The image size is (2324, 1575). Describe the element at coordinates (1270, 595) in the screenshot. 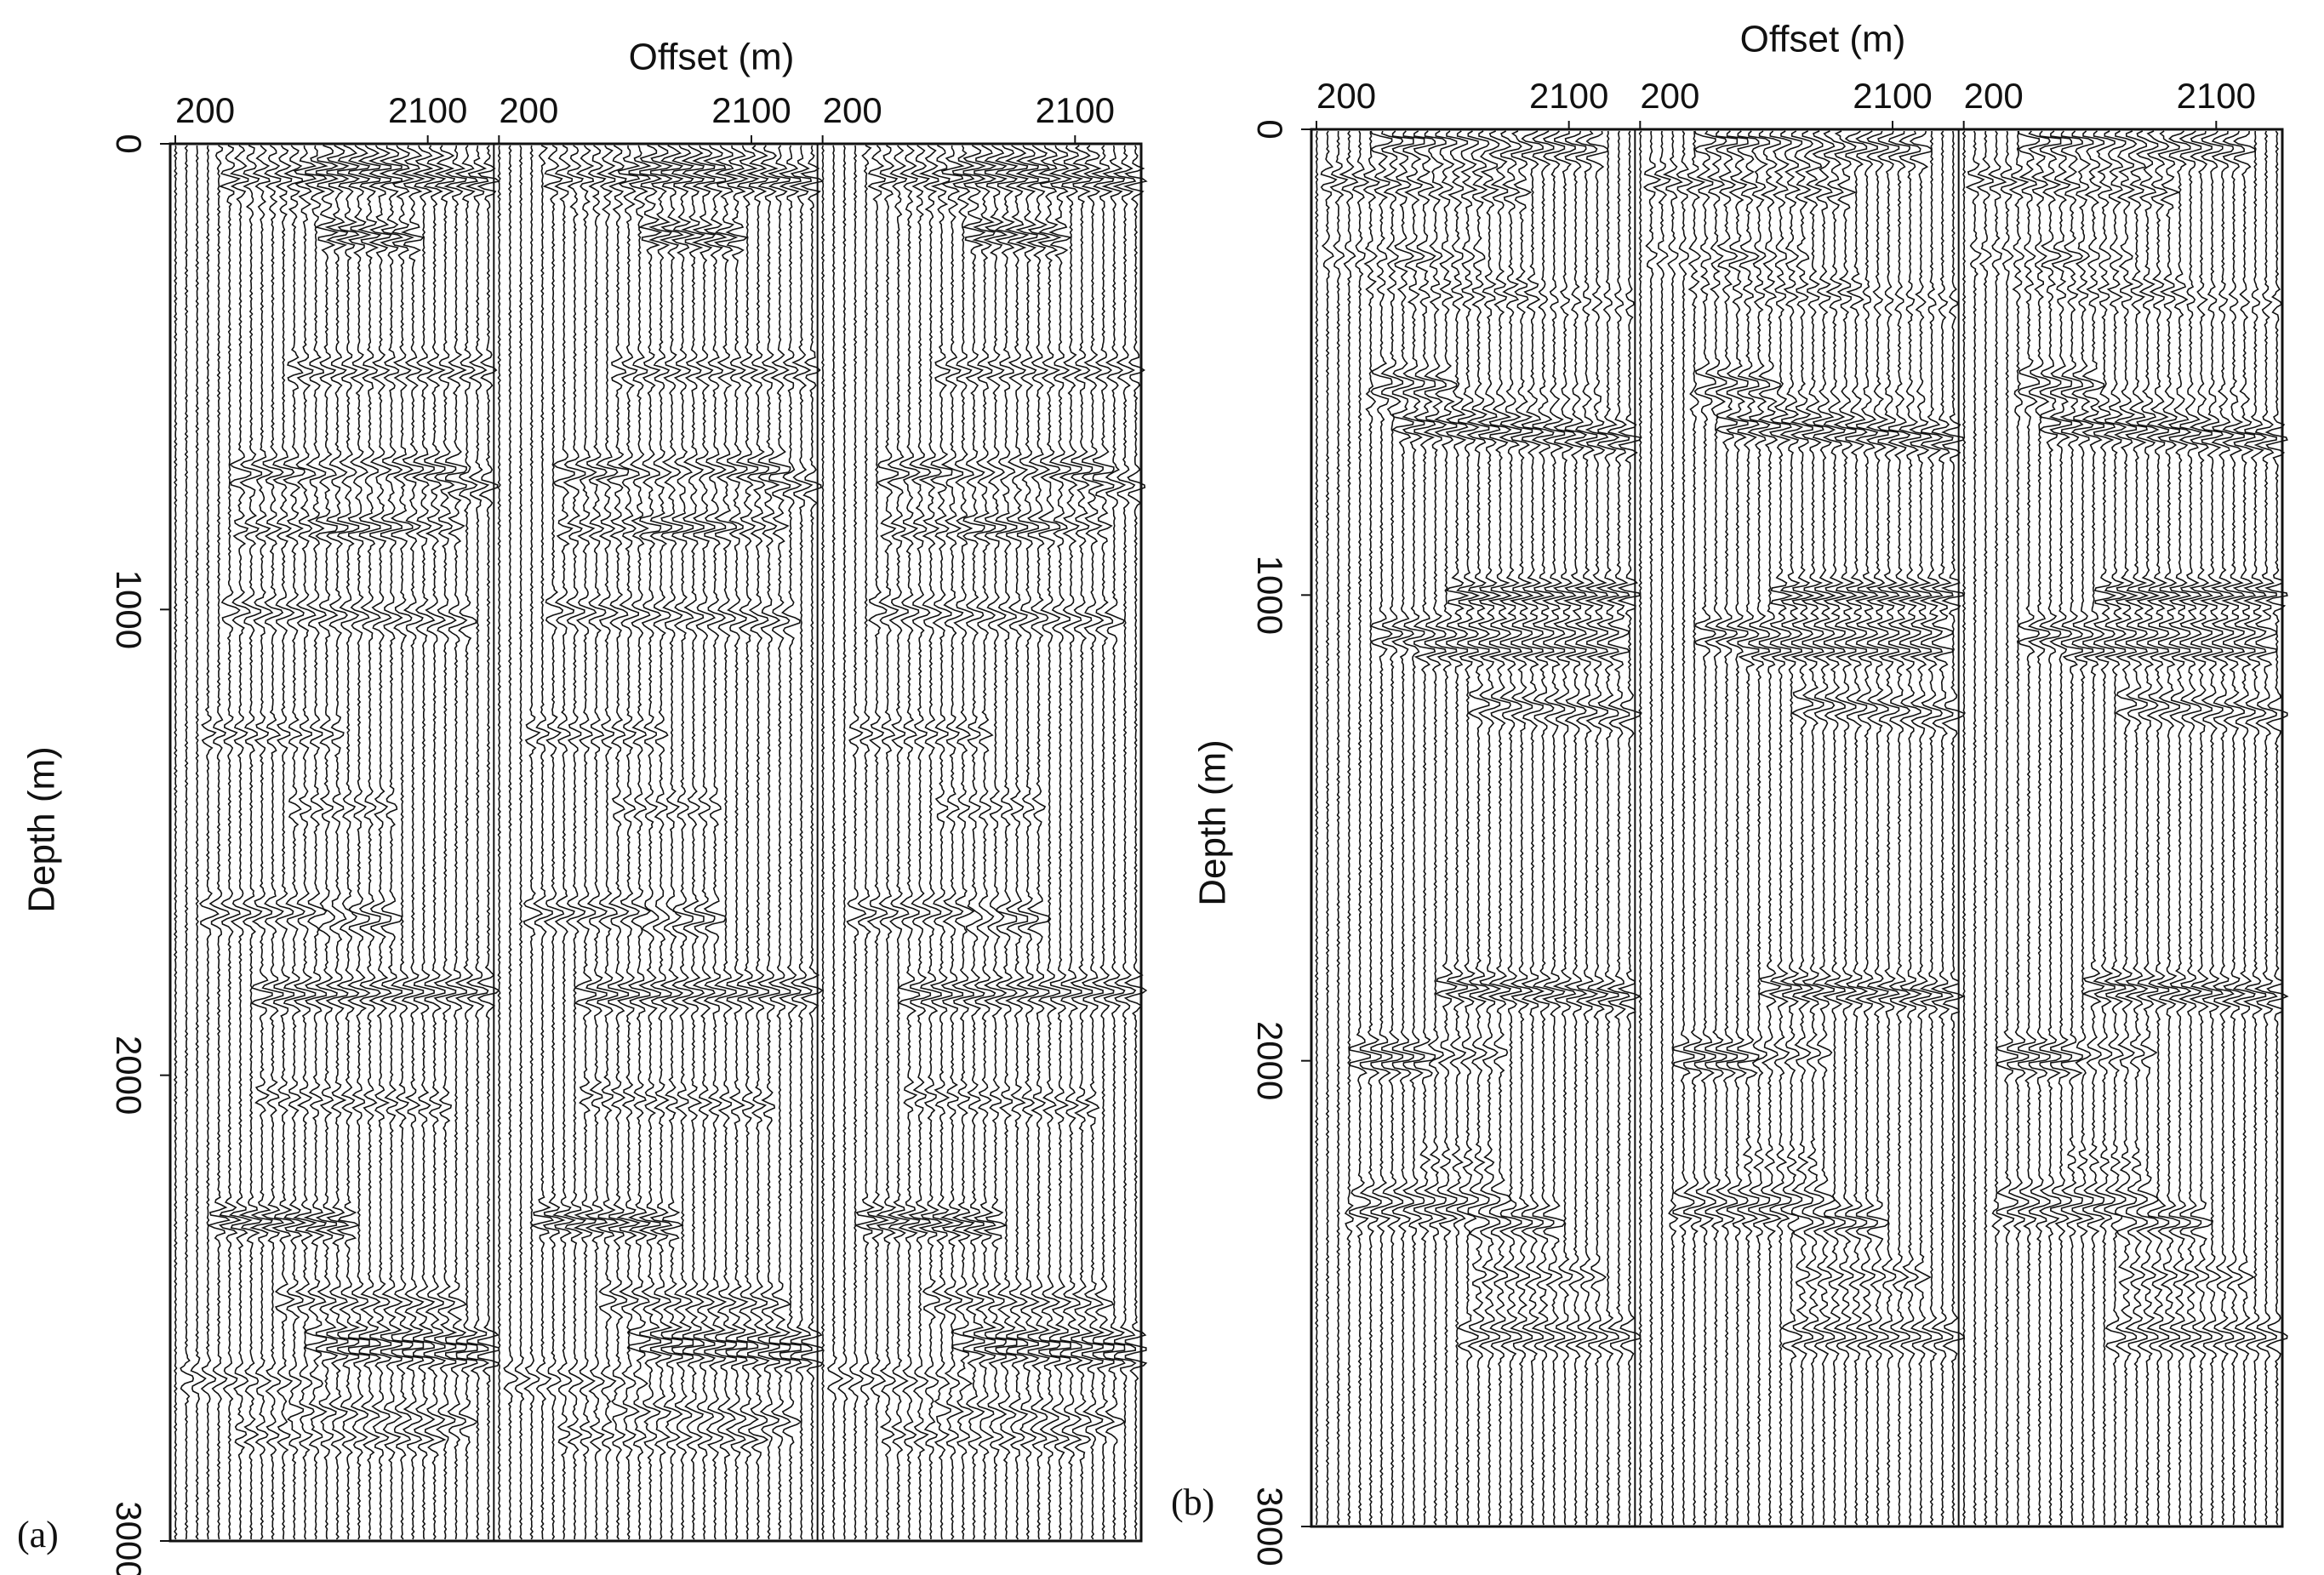

I see `y-tick-label: 1000` at that location.